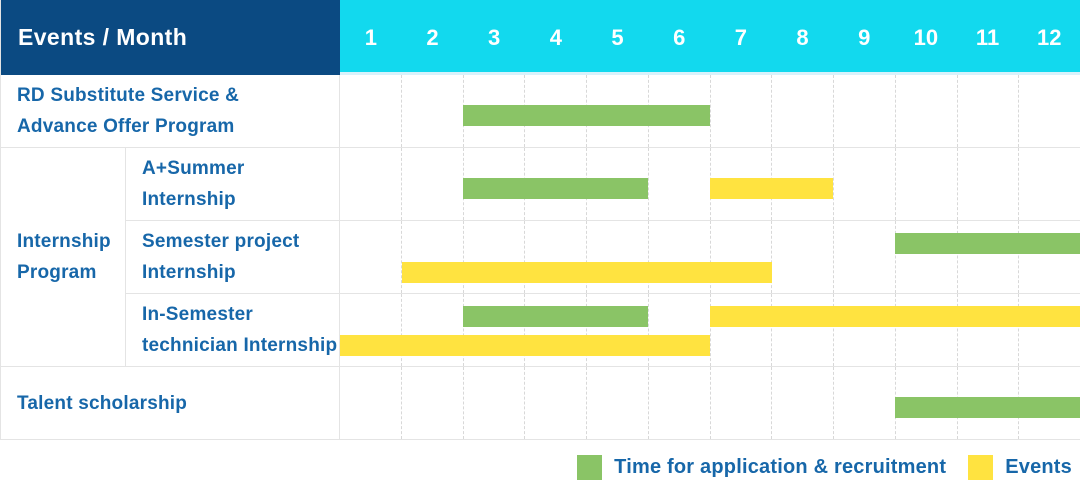 The width and height of the screenshot is (1080, 494). I want to click on row-group-label: Internship Program, so click(63, 257).